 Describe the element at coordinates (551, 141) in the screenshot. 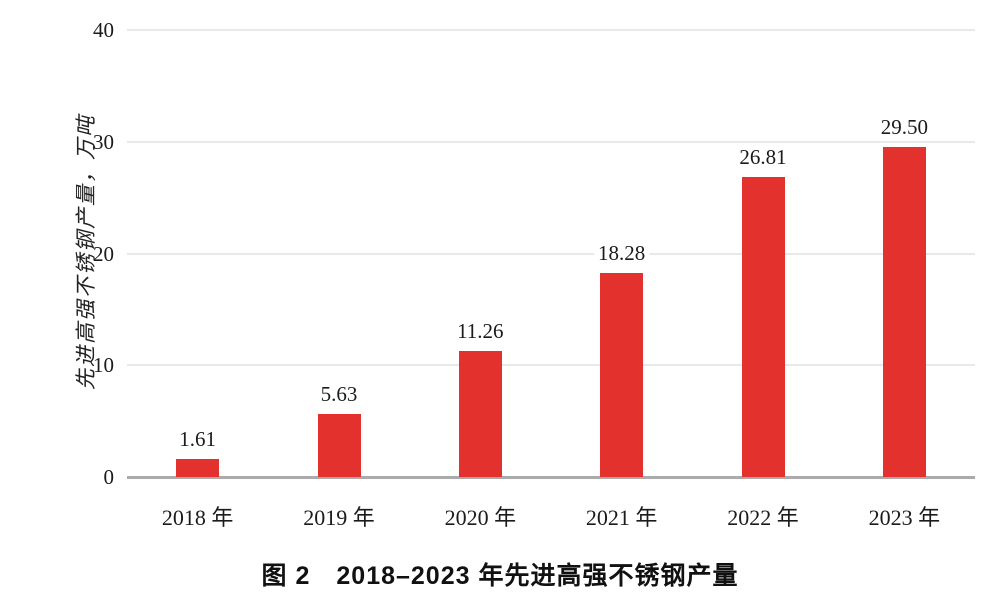

I see `gridline-y30` at that location.